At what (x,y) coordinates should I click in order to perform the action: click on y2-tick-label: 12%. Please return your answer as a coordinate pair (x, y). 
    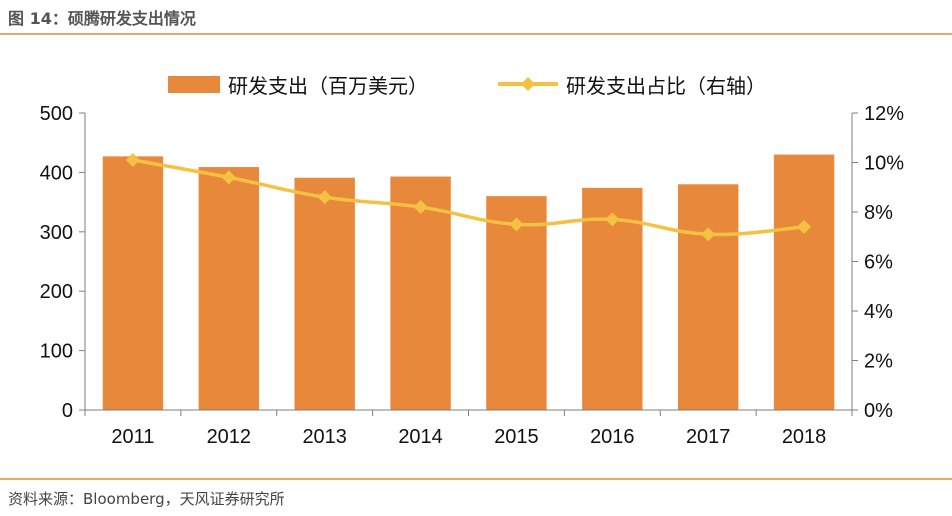
    Looking at the image, I should click on (884, 114).